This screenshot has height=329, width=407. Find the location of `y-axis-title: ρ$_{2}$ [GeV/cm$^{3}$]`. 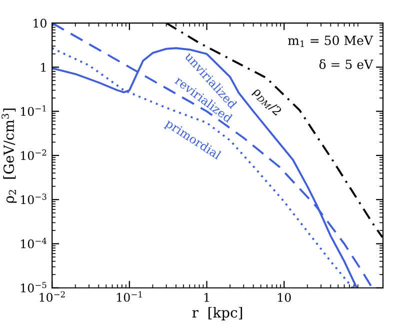

y-axis-title: ρ$_{2}$ [GeV/cm$^{3}$] is located at coordinates (9, 155).